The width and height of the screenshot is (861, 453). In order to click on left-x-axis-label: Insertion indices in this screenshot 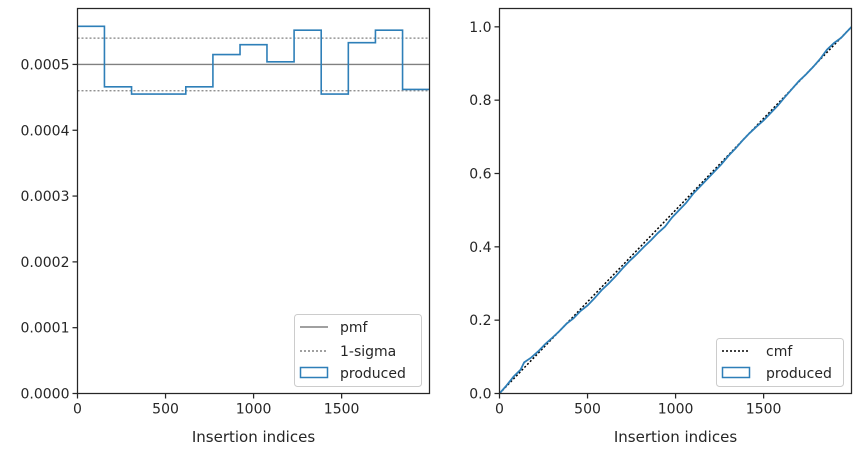, I will do `click(253, 437)`.